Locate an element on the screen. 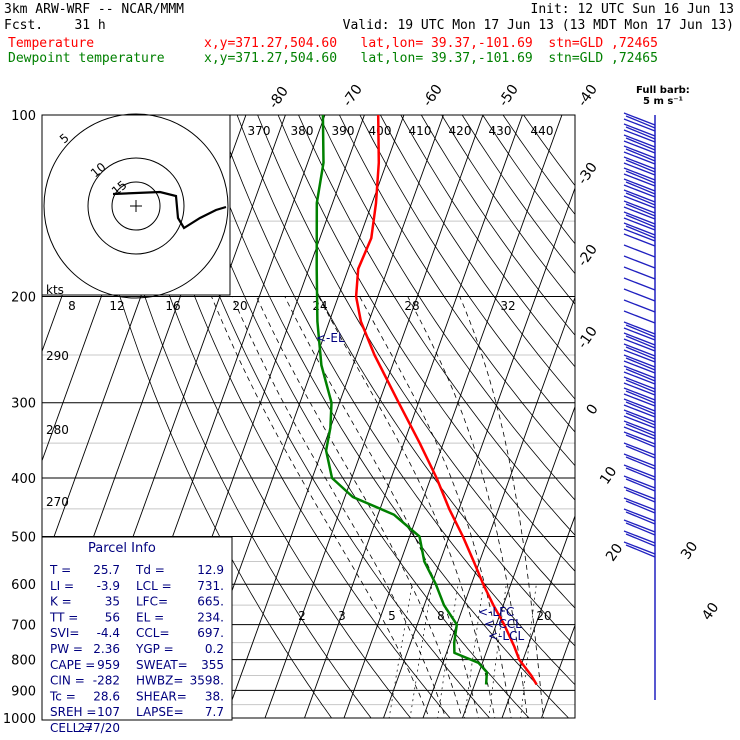 The height and width of the screenshot is (740, 740). parcel-info-box is located at coordinates (137, 628).